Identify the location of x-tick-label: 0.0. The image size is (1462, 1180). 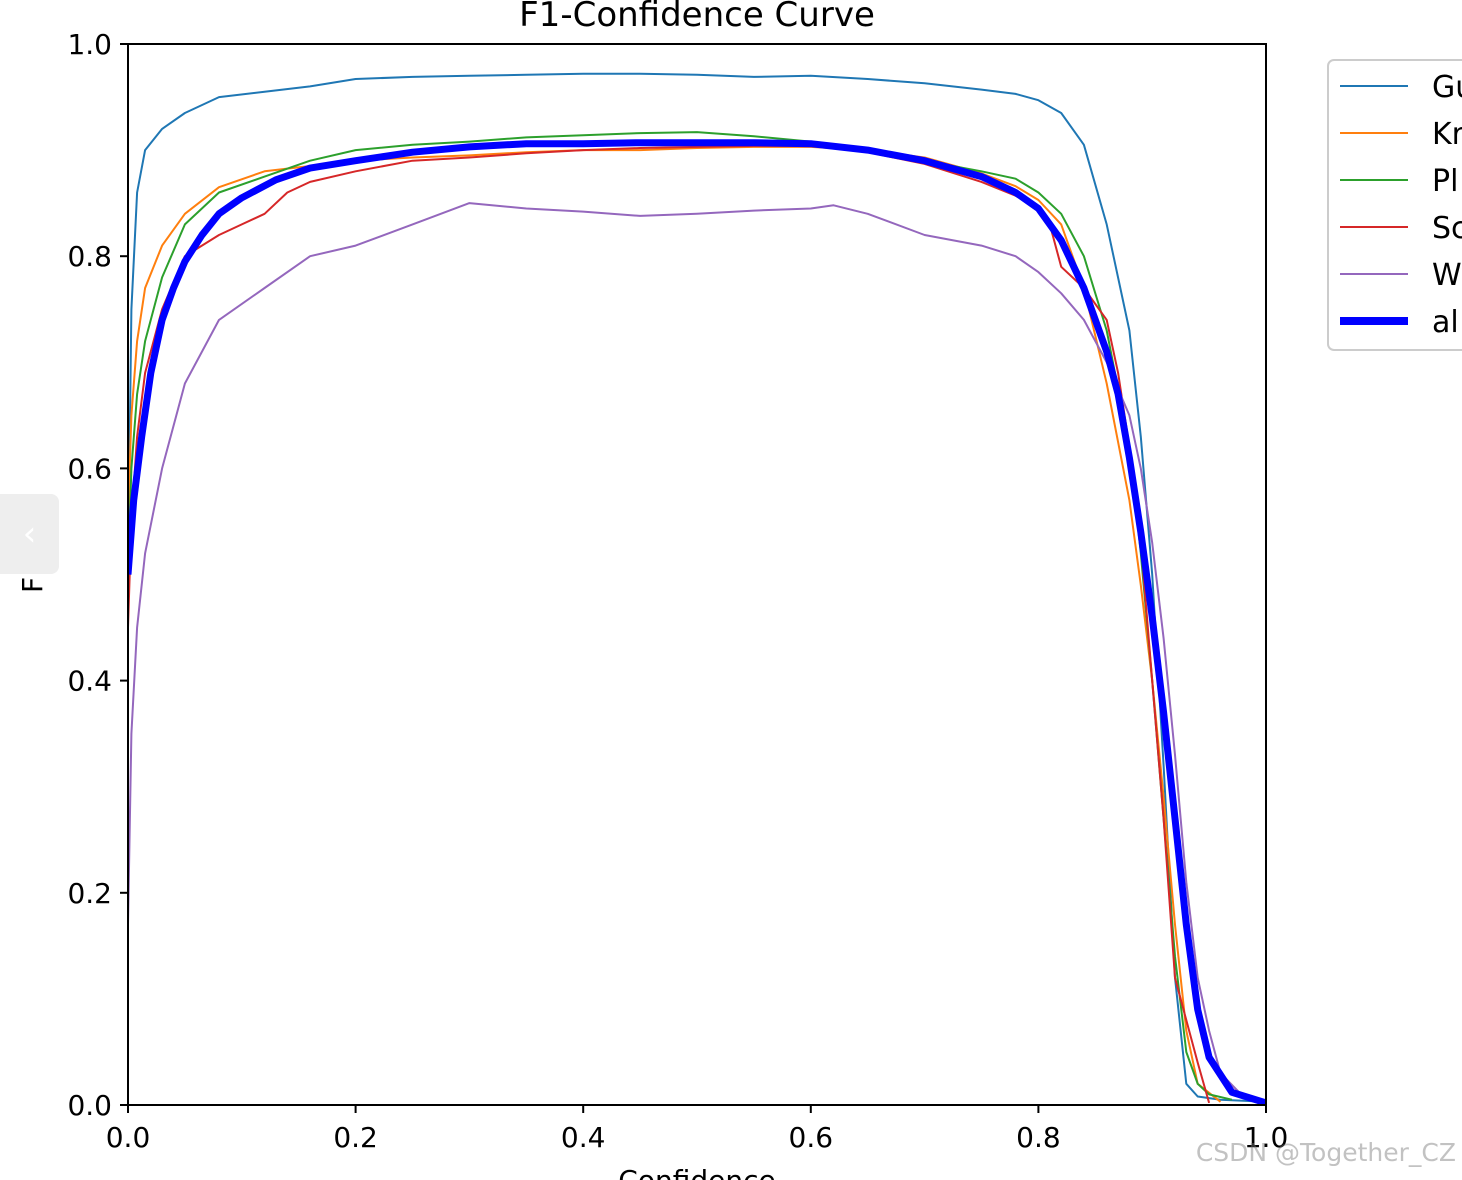
(128, 1137).